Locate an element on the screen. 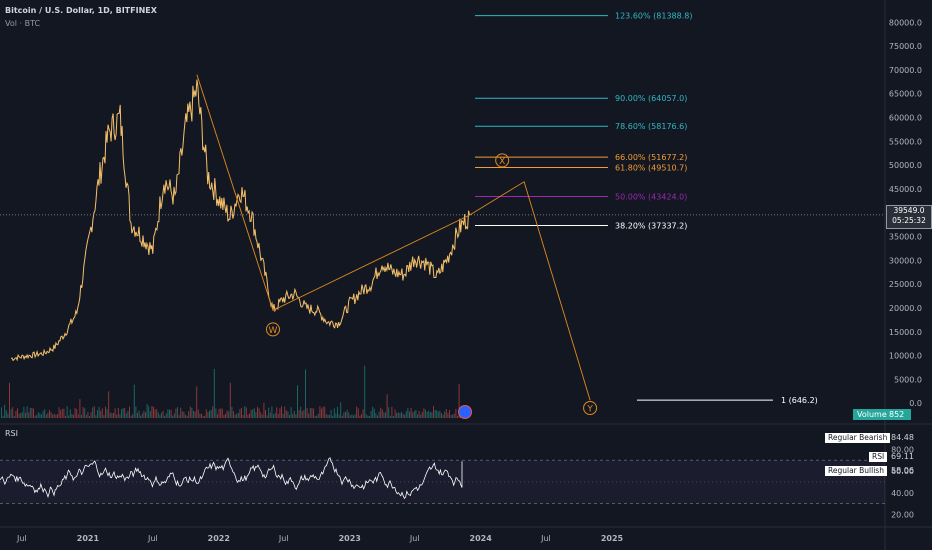 The height and width of the screenshot is (550, 932). wave-label-circle is located at coordinates (272, 329).